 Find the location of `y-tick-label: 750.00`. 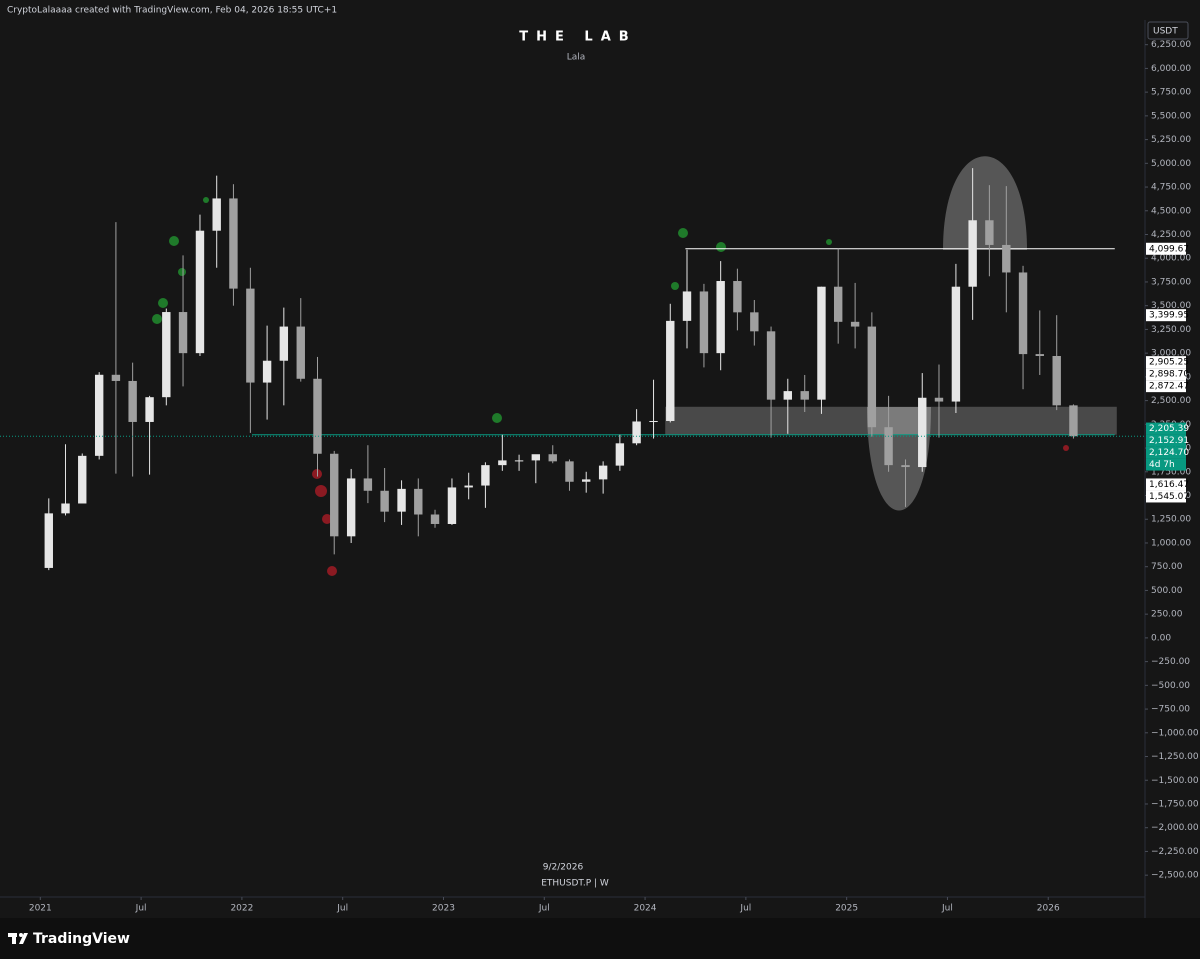

y-tick-label: 750.00 is located at coordinates (1167, 567).